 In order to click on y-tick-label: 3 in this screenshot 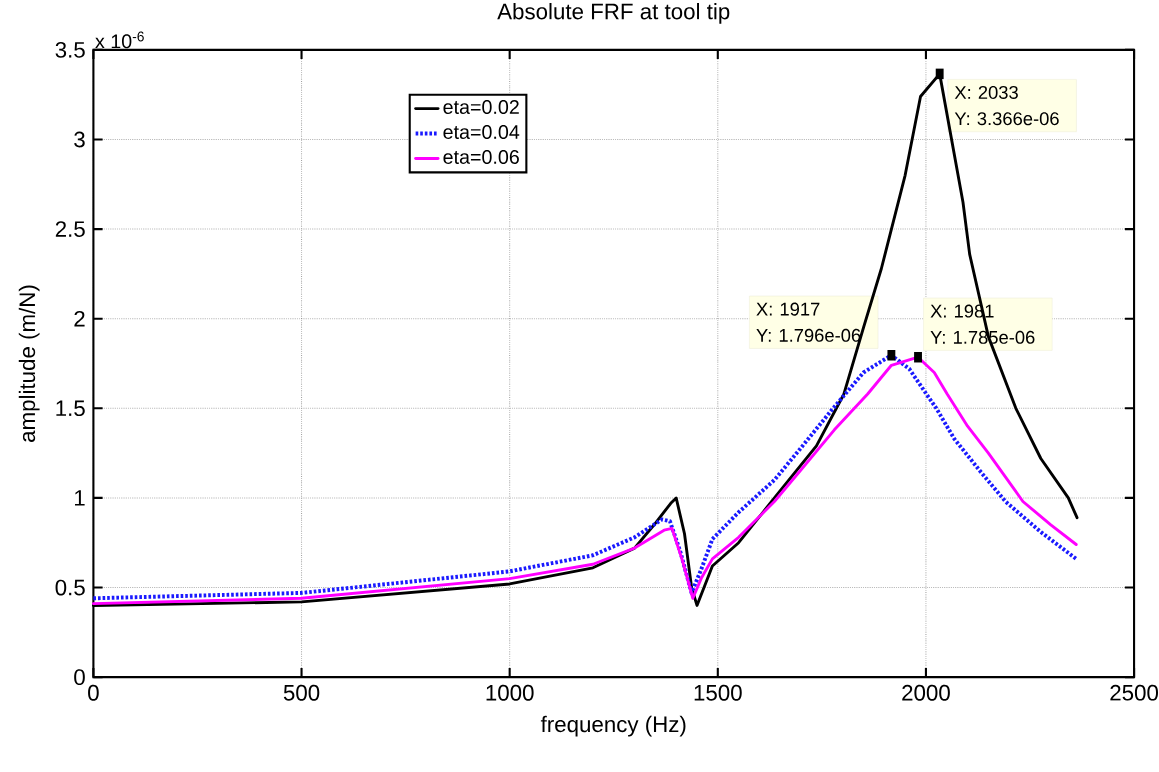, I will do `click(79, 139)`.